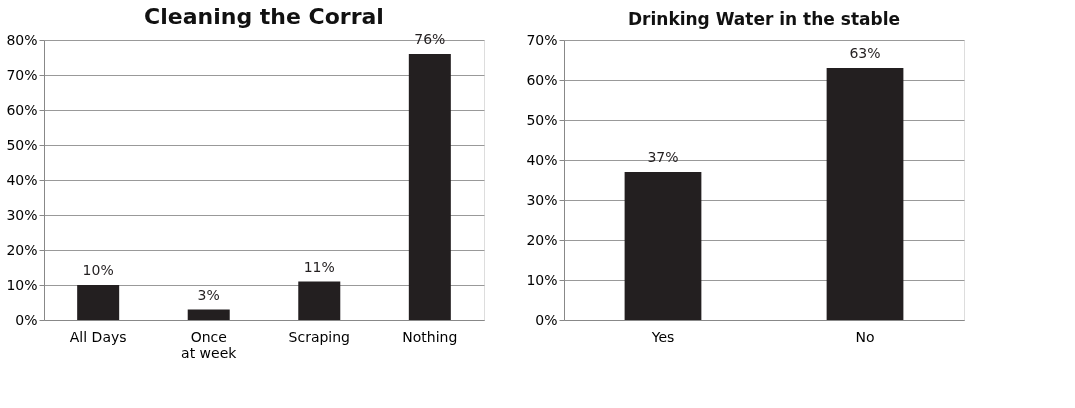 Image resolution: width=1075 pixels, height=408 pixels. I want to click on y-tick-label: 80%, so click(22, 39).